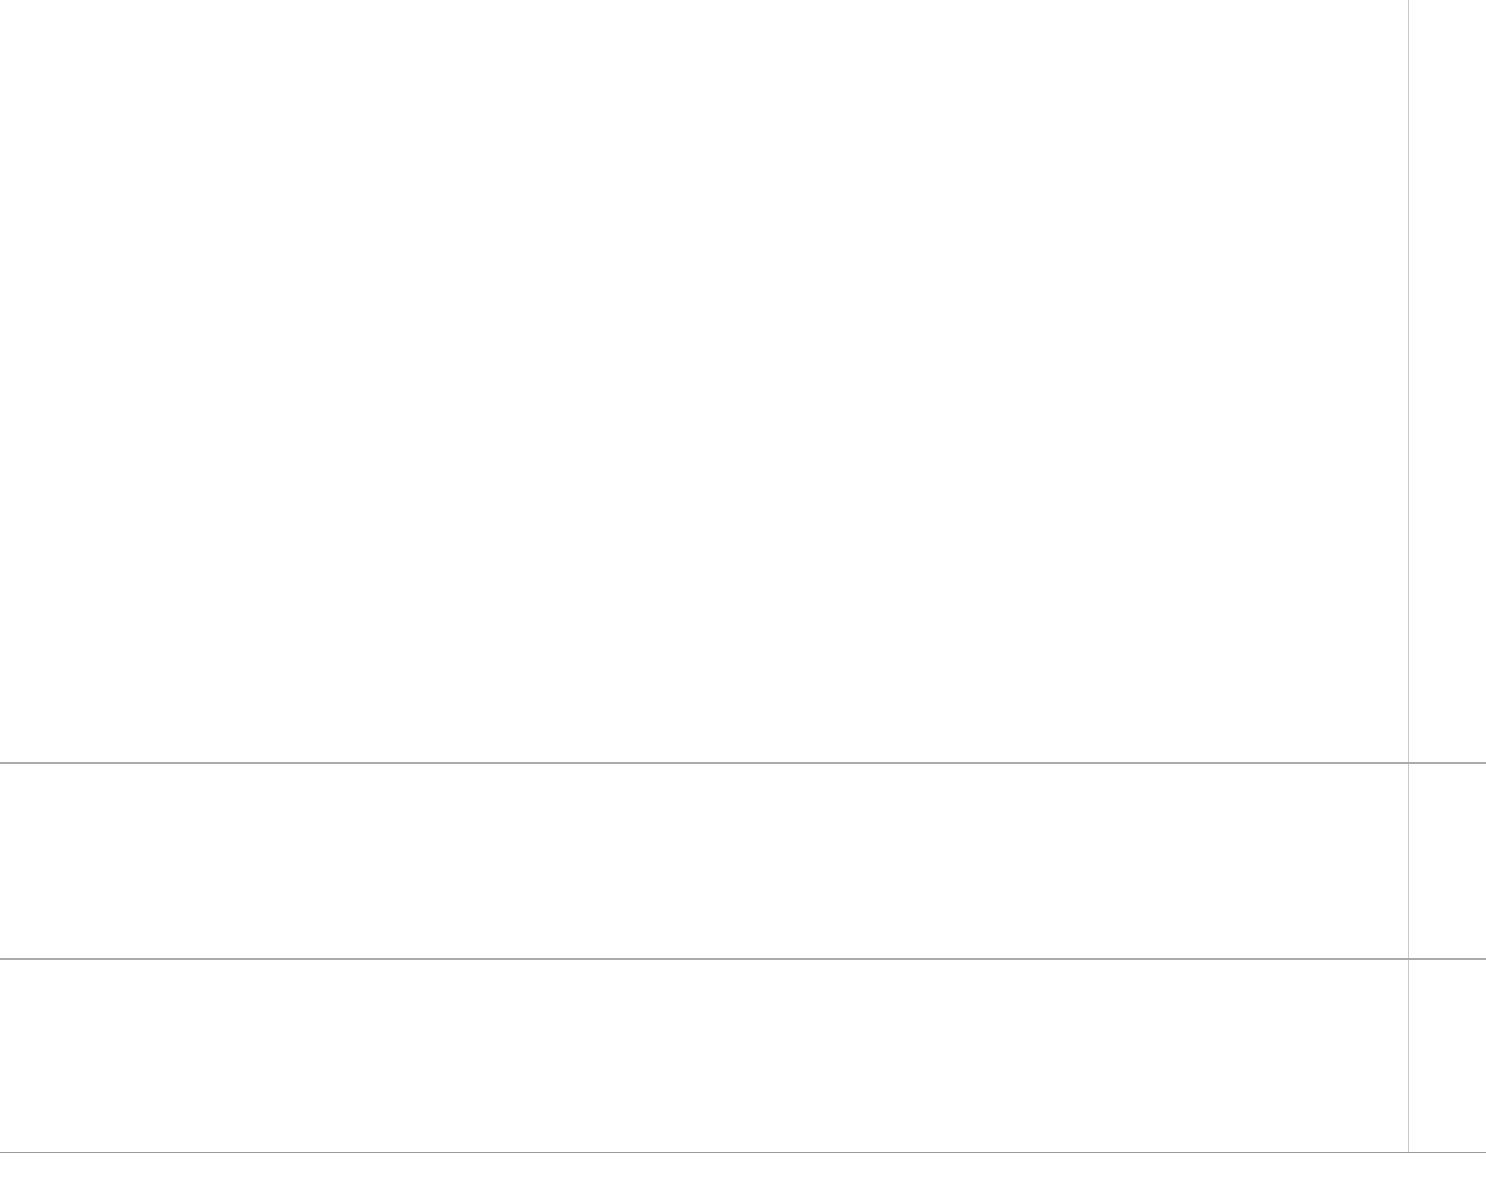 This screenshot has height=1191, width=1486. What do you see at coordinates (1408, 576) in the screenshot?
I see `price-axis-border` at bounding box center [1408, 576].